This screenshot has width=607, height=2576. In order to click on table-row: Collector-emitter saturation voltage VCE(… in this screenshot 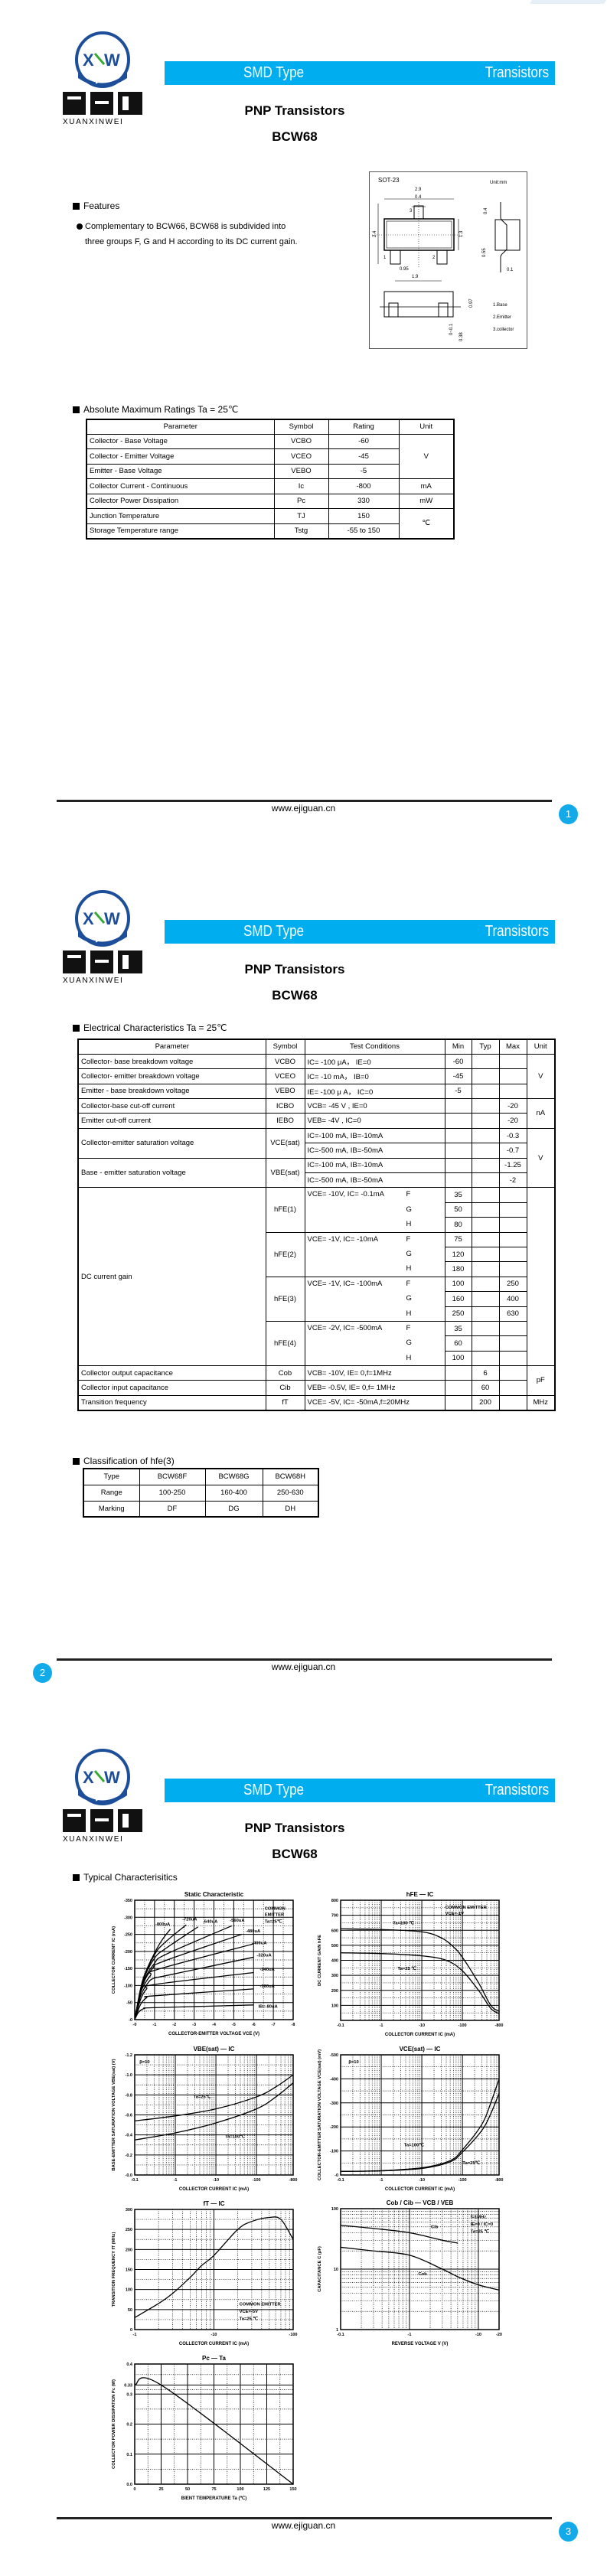, I will do `click(317, 1158)`.